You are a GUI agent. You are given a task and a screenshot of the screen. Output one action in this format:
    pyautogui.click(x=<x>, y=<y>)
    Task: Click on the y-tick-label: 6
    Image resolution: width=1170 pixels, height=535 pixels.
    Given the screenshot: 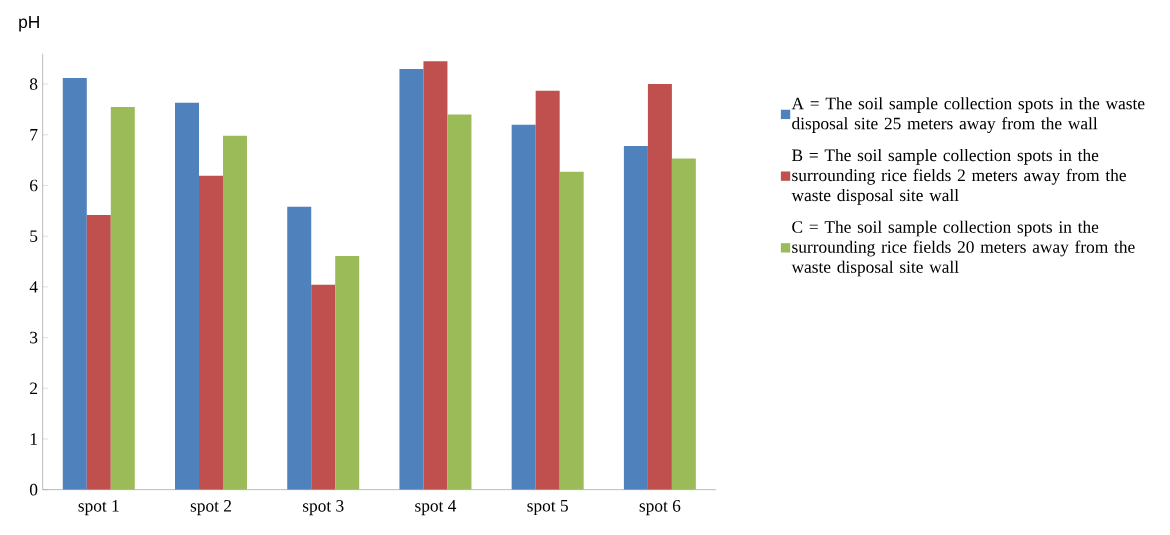 What is the action you would take?
    pyautogui.click(x=34, y=185)
    